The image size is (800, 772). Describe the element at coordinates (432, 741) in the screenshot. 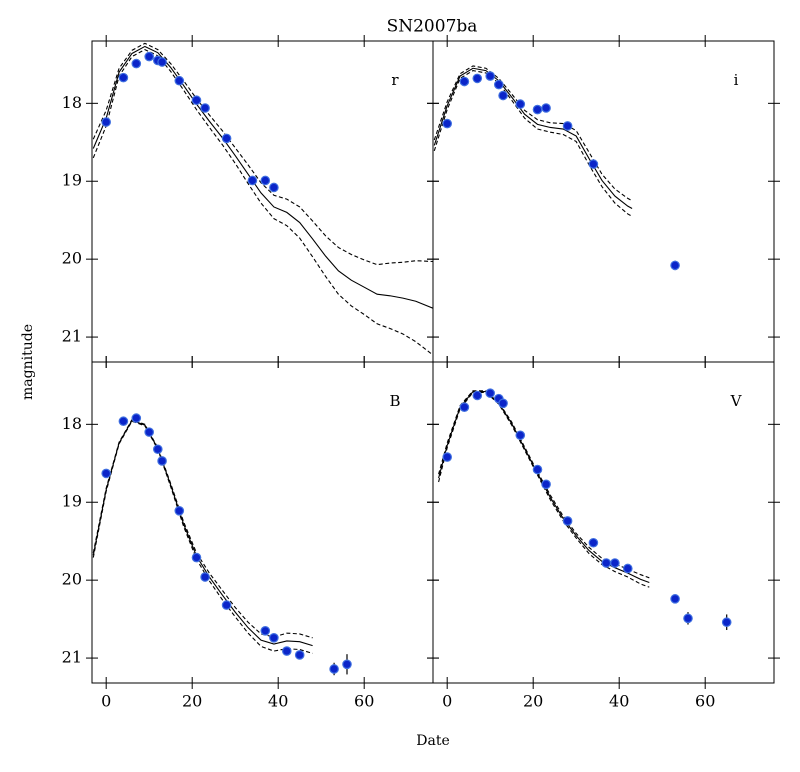

I see `x-axis-label: Date` at that location.